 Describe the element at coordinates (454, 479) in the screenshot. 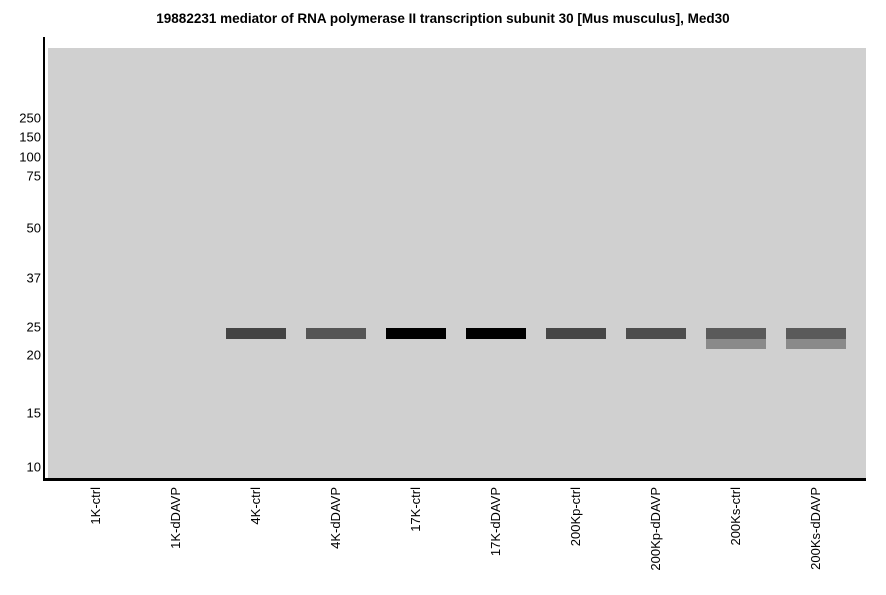

I see `x-axis-line` at that location.